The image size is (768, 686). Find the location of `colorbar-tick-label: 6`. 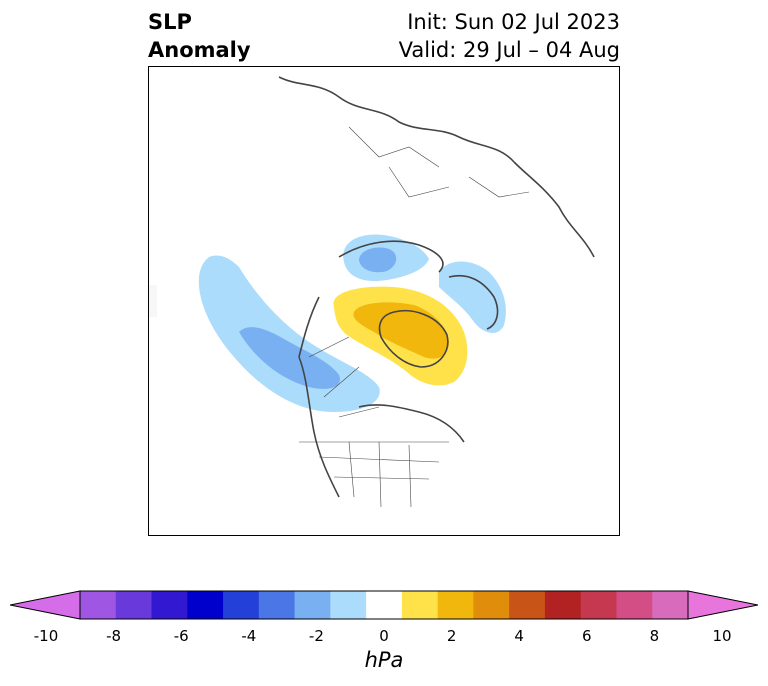

colorbar-tick-label: 6 is located at coordinates (587, 636).